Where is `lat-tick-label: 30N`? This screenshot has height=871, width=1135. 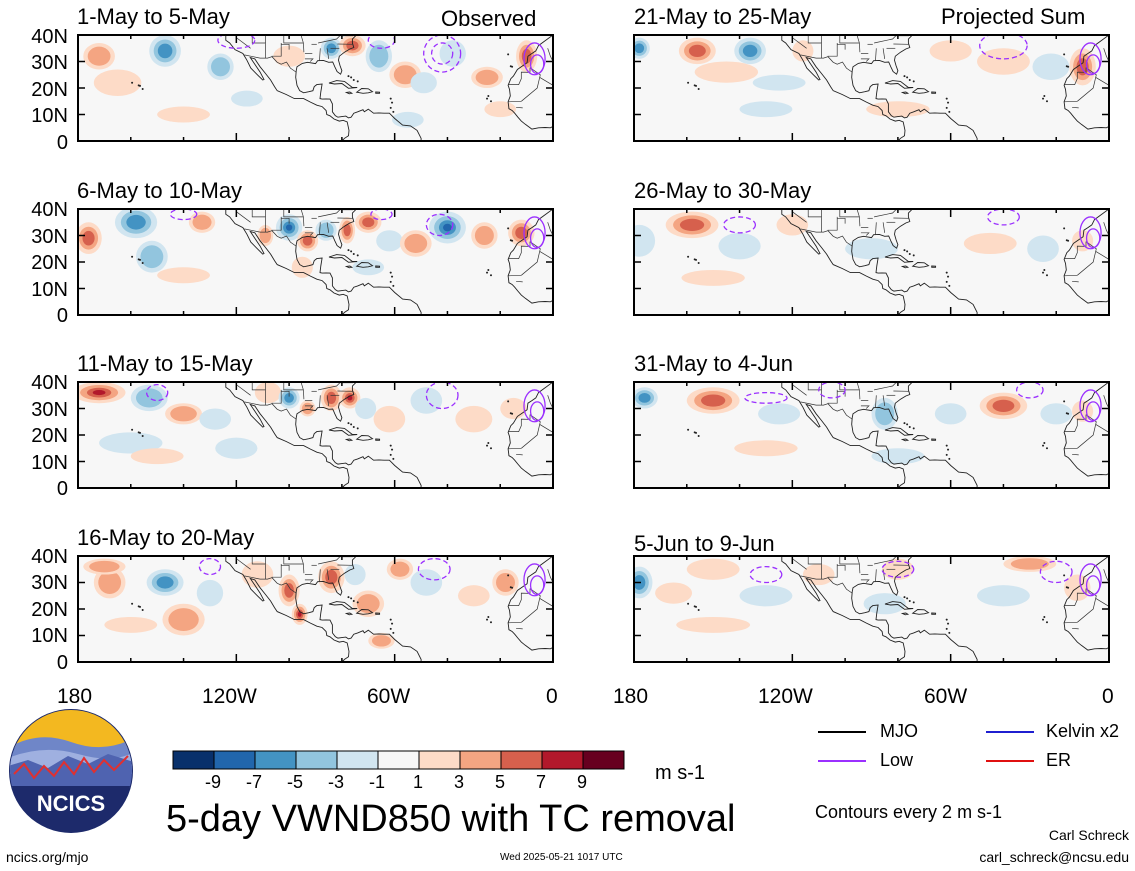 lat-tick-label: 30N is located at coordinates (49, 410).